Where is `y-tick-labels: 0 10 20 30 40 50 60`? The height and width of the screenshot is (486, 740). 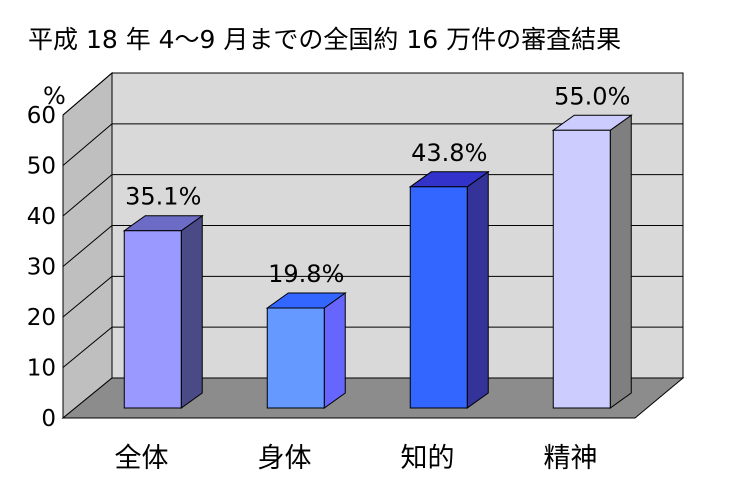
y-tick-labels: 0 10 20 30 40 50 60 is located at coordinates (41, 267).